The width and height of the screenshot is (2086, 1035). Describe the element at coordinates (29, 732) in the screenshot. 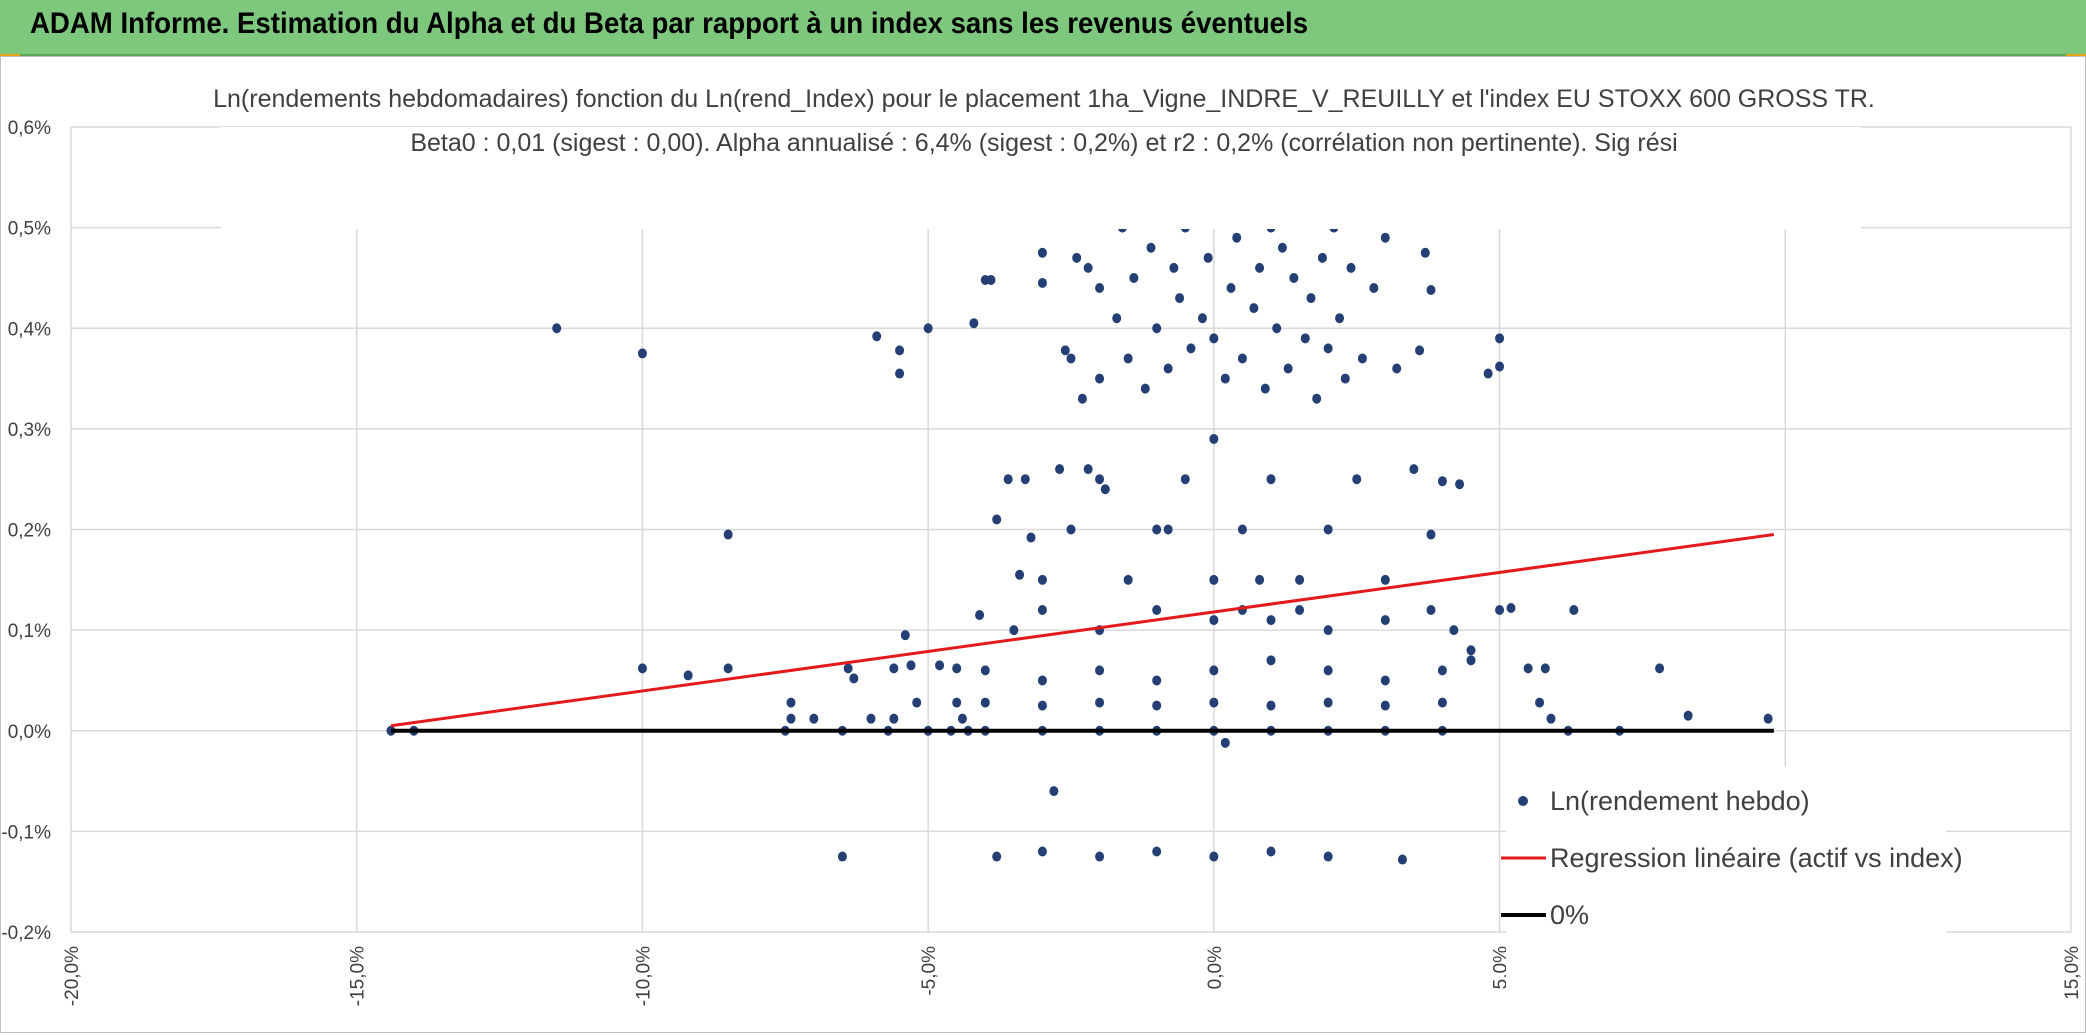

I see `y-tick-label: 0,0%` at that location.